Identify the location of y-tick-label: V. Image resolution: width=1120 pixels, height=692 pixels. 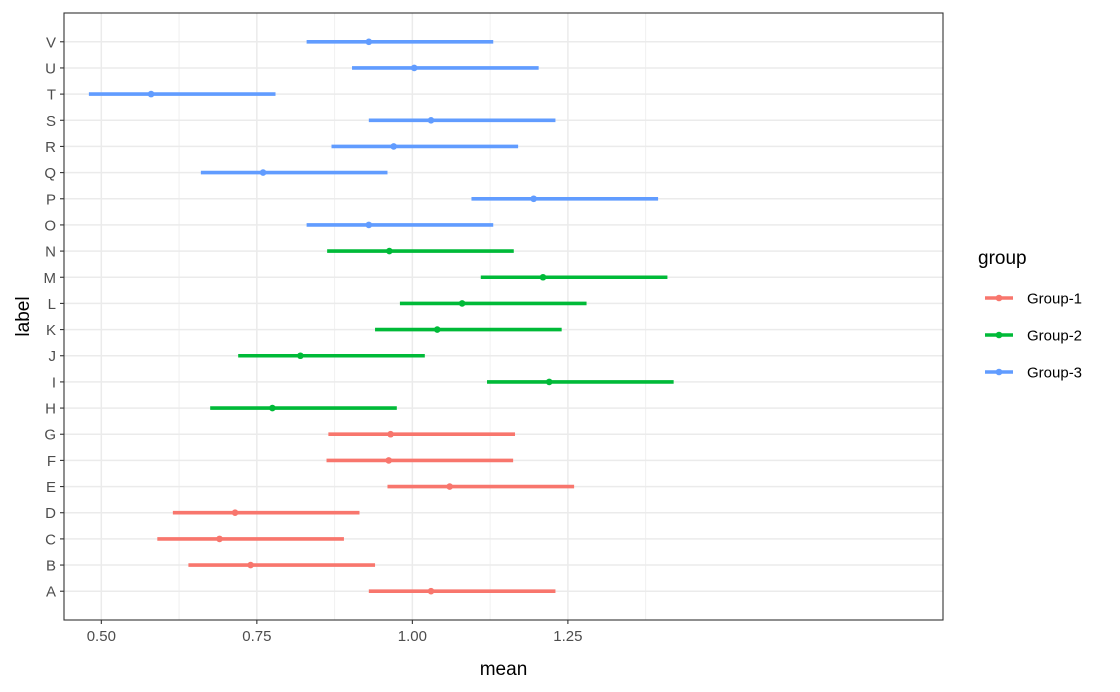
(51, 42).